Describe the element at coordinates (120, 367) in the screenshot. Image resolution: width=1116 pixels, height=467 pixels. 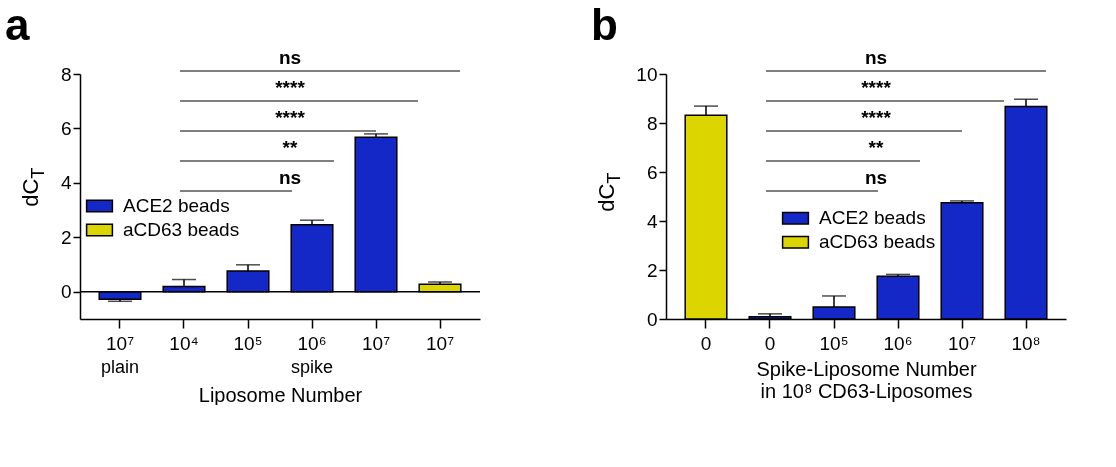
I see `text: plain` at that location.